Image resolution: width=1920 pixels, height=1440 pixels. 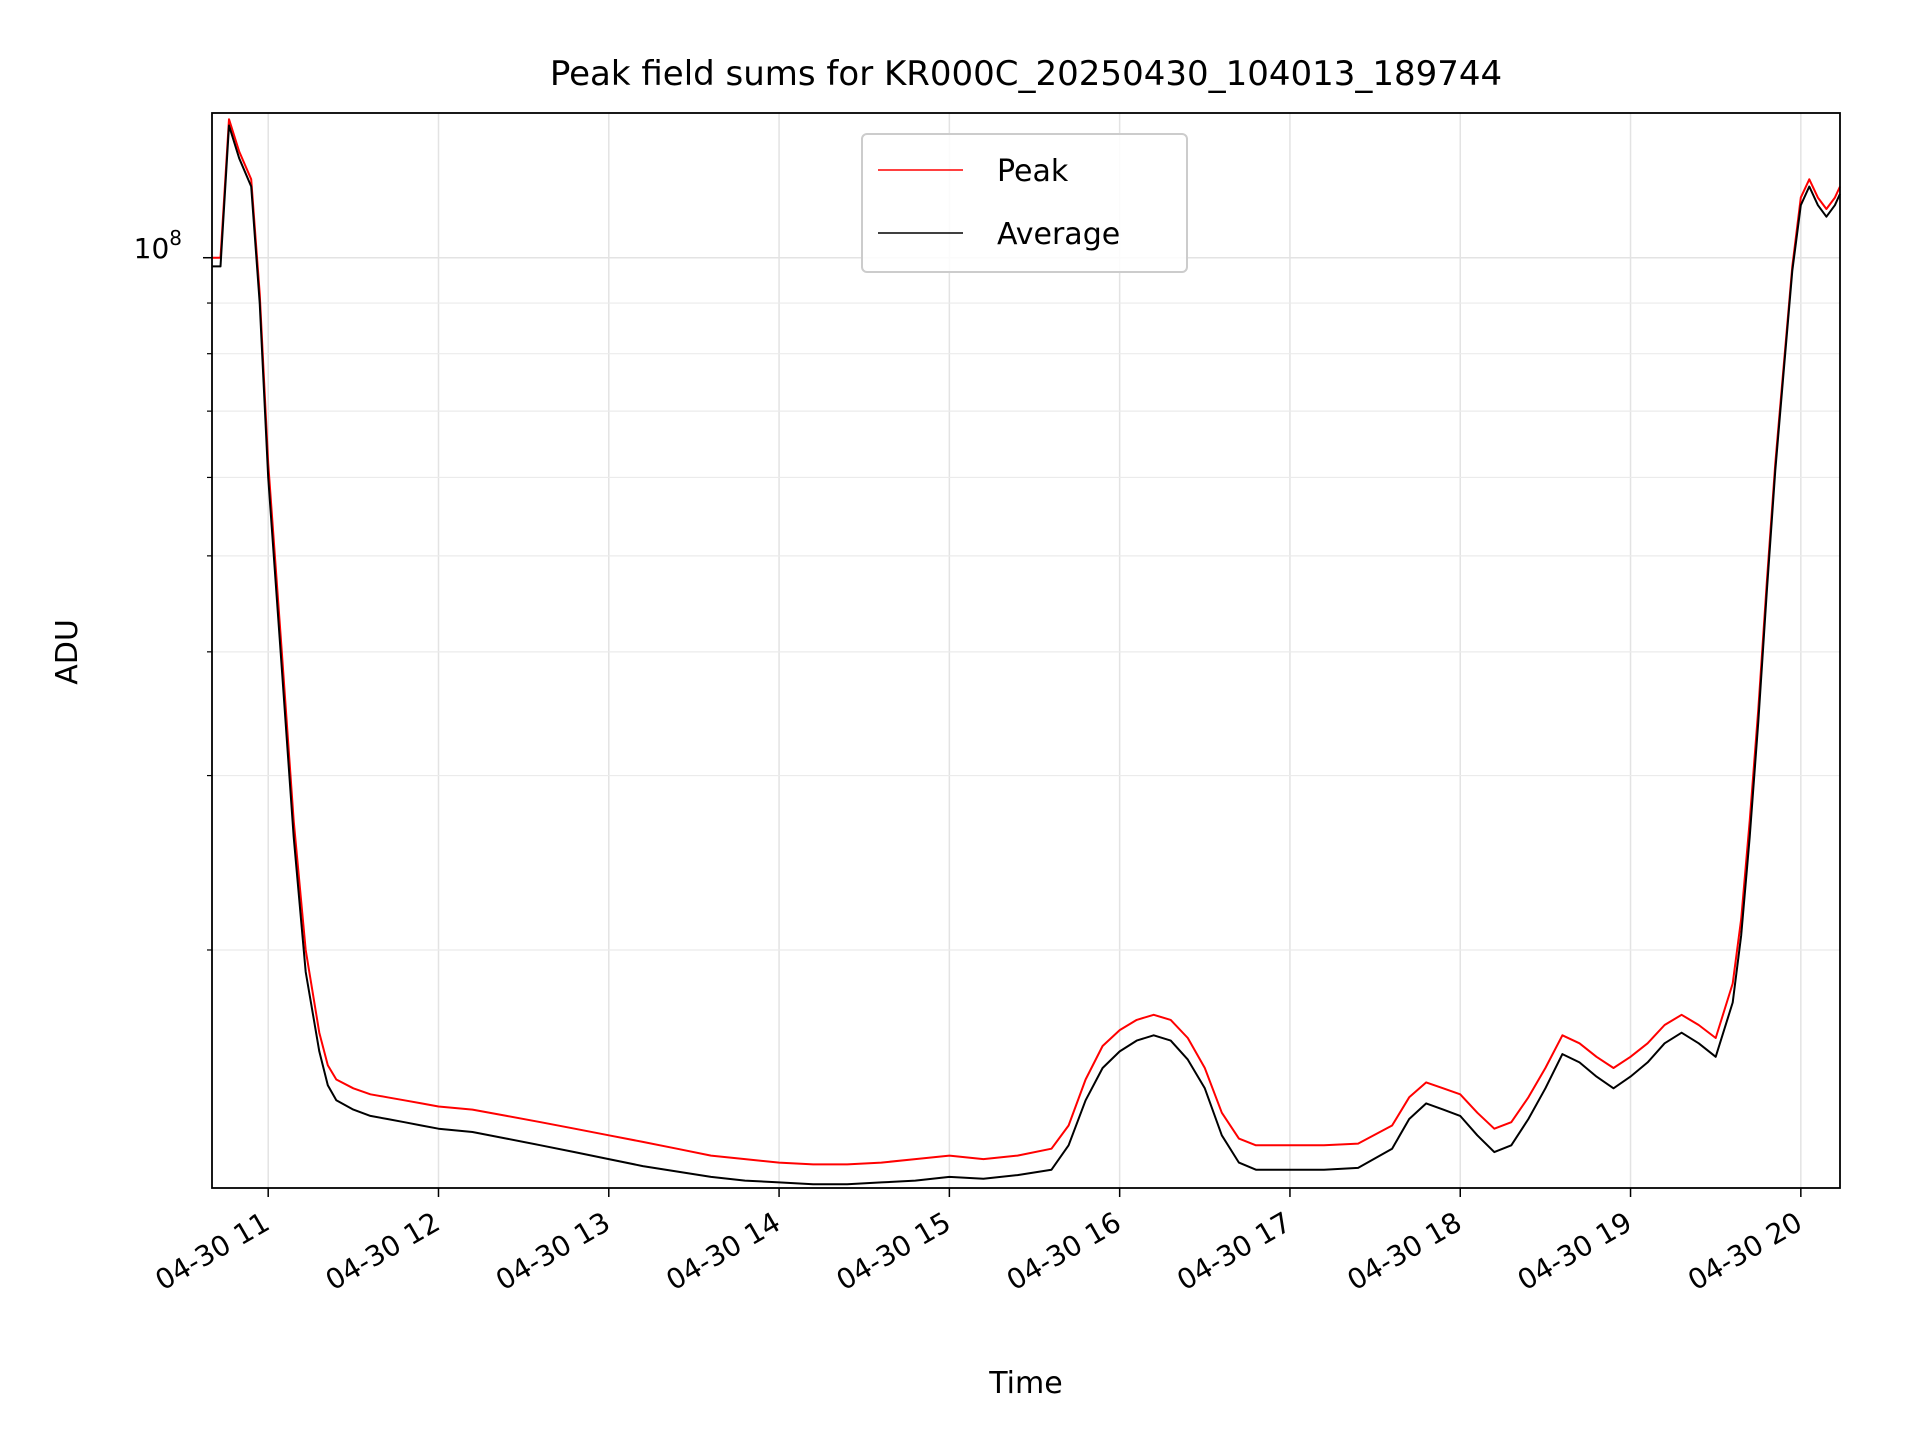 What do you see at coordinates (173, 588) in the screenshot?
I see `y-axis: 108` at bounding box center [173, 588].